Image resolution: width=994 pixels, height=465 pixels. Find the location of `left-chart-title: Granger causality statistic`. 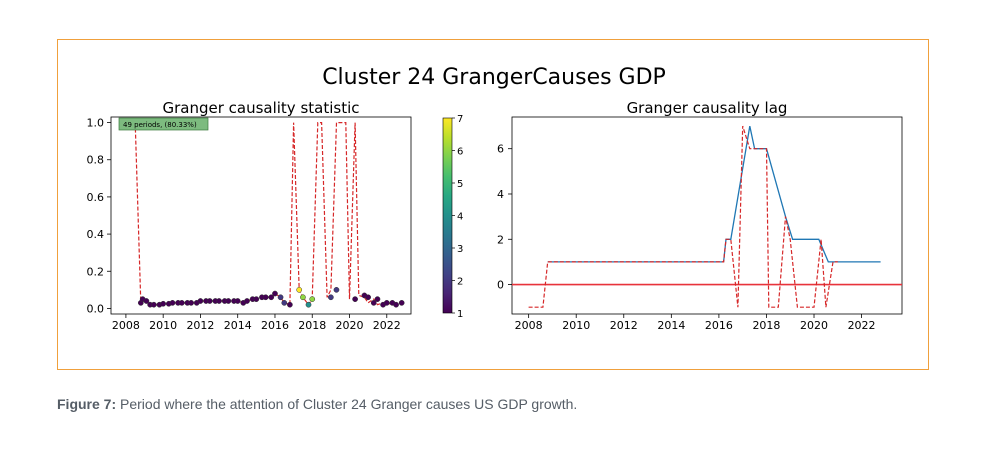

left-chart-title: Granger causality statistic is located at coordinates (260, 108).